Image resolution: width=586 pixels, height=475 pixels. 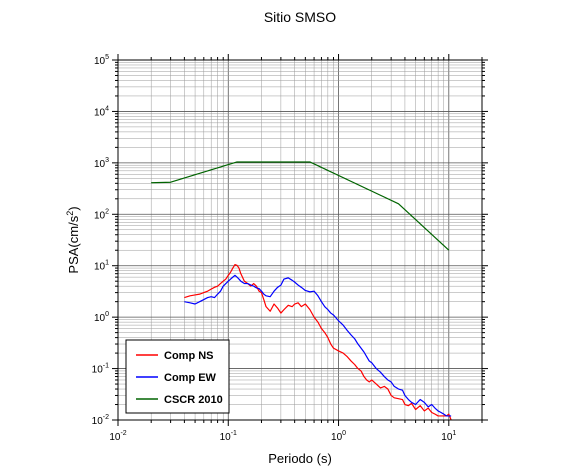 I want to click on y-tick-label-exponent: 0, so click(x=107, y=314).